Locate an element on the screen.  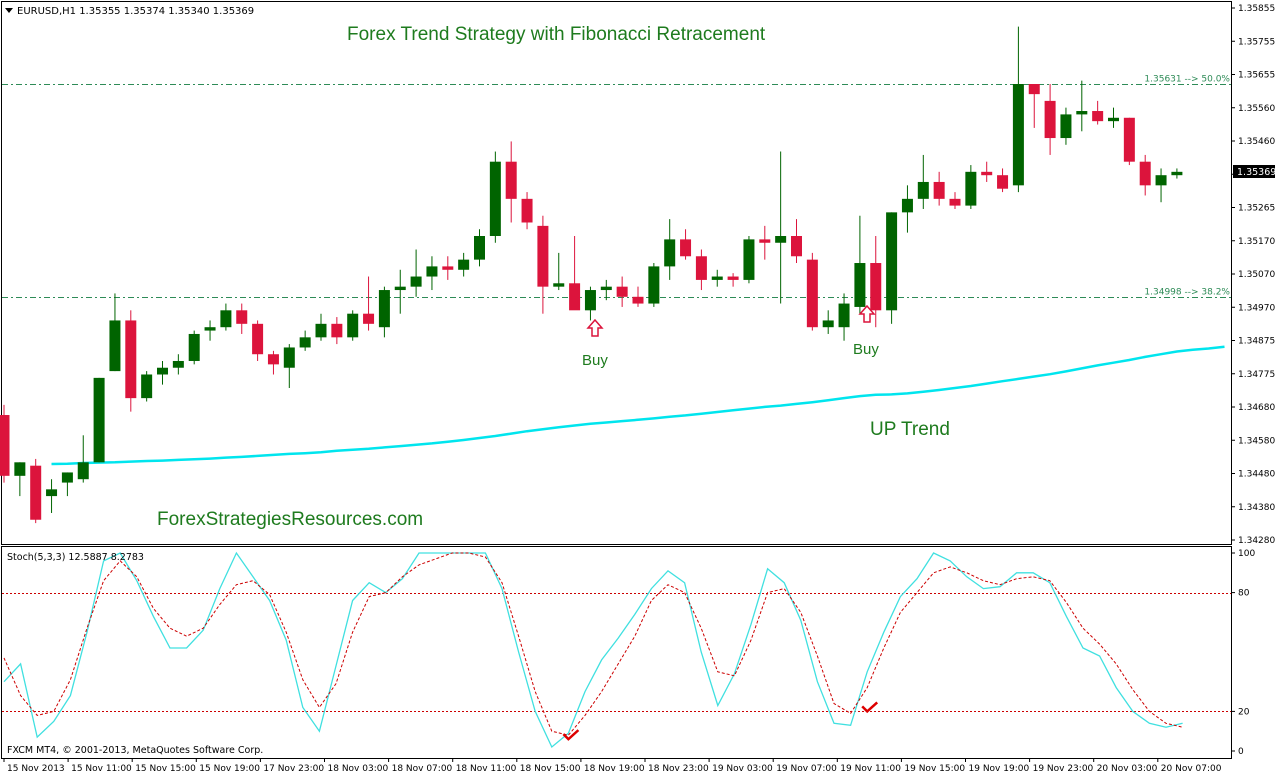
y-tick-label: 1.34380 is located at coordinates (1256, 508).